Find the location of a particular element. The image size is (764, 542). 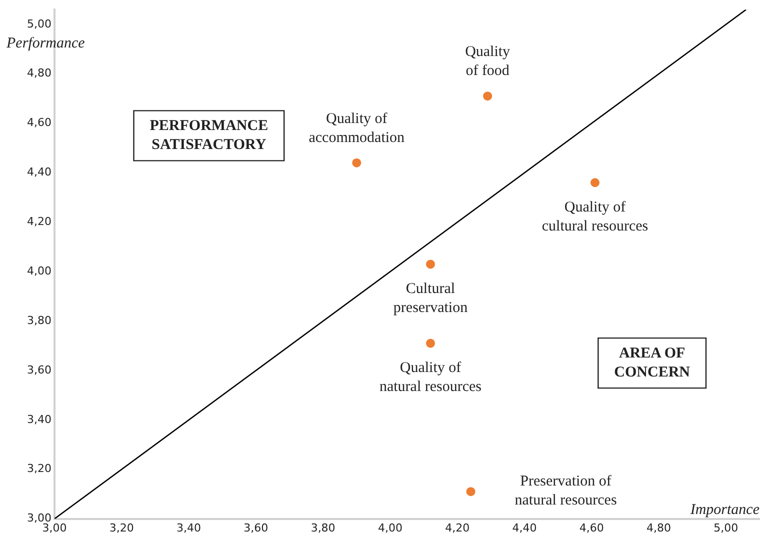

y-tick-label: 3,20 is located at coordinates (39, 469).